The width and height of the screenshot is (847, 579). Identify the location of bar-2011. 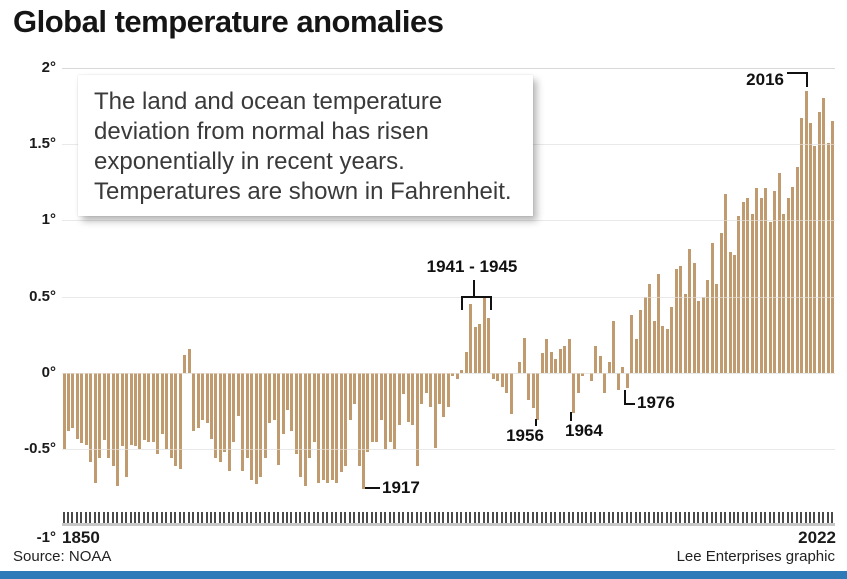
(784, 293).